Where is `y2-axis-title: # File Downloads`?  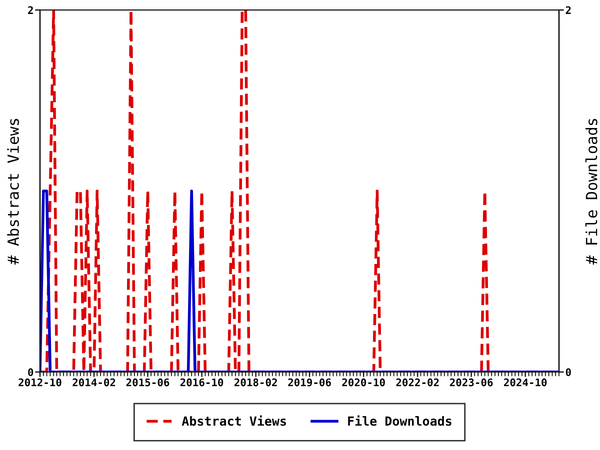
y2-axis-title: # File Downloads is located at coordinates (591, 191).